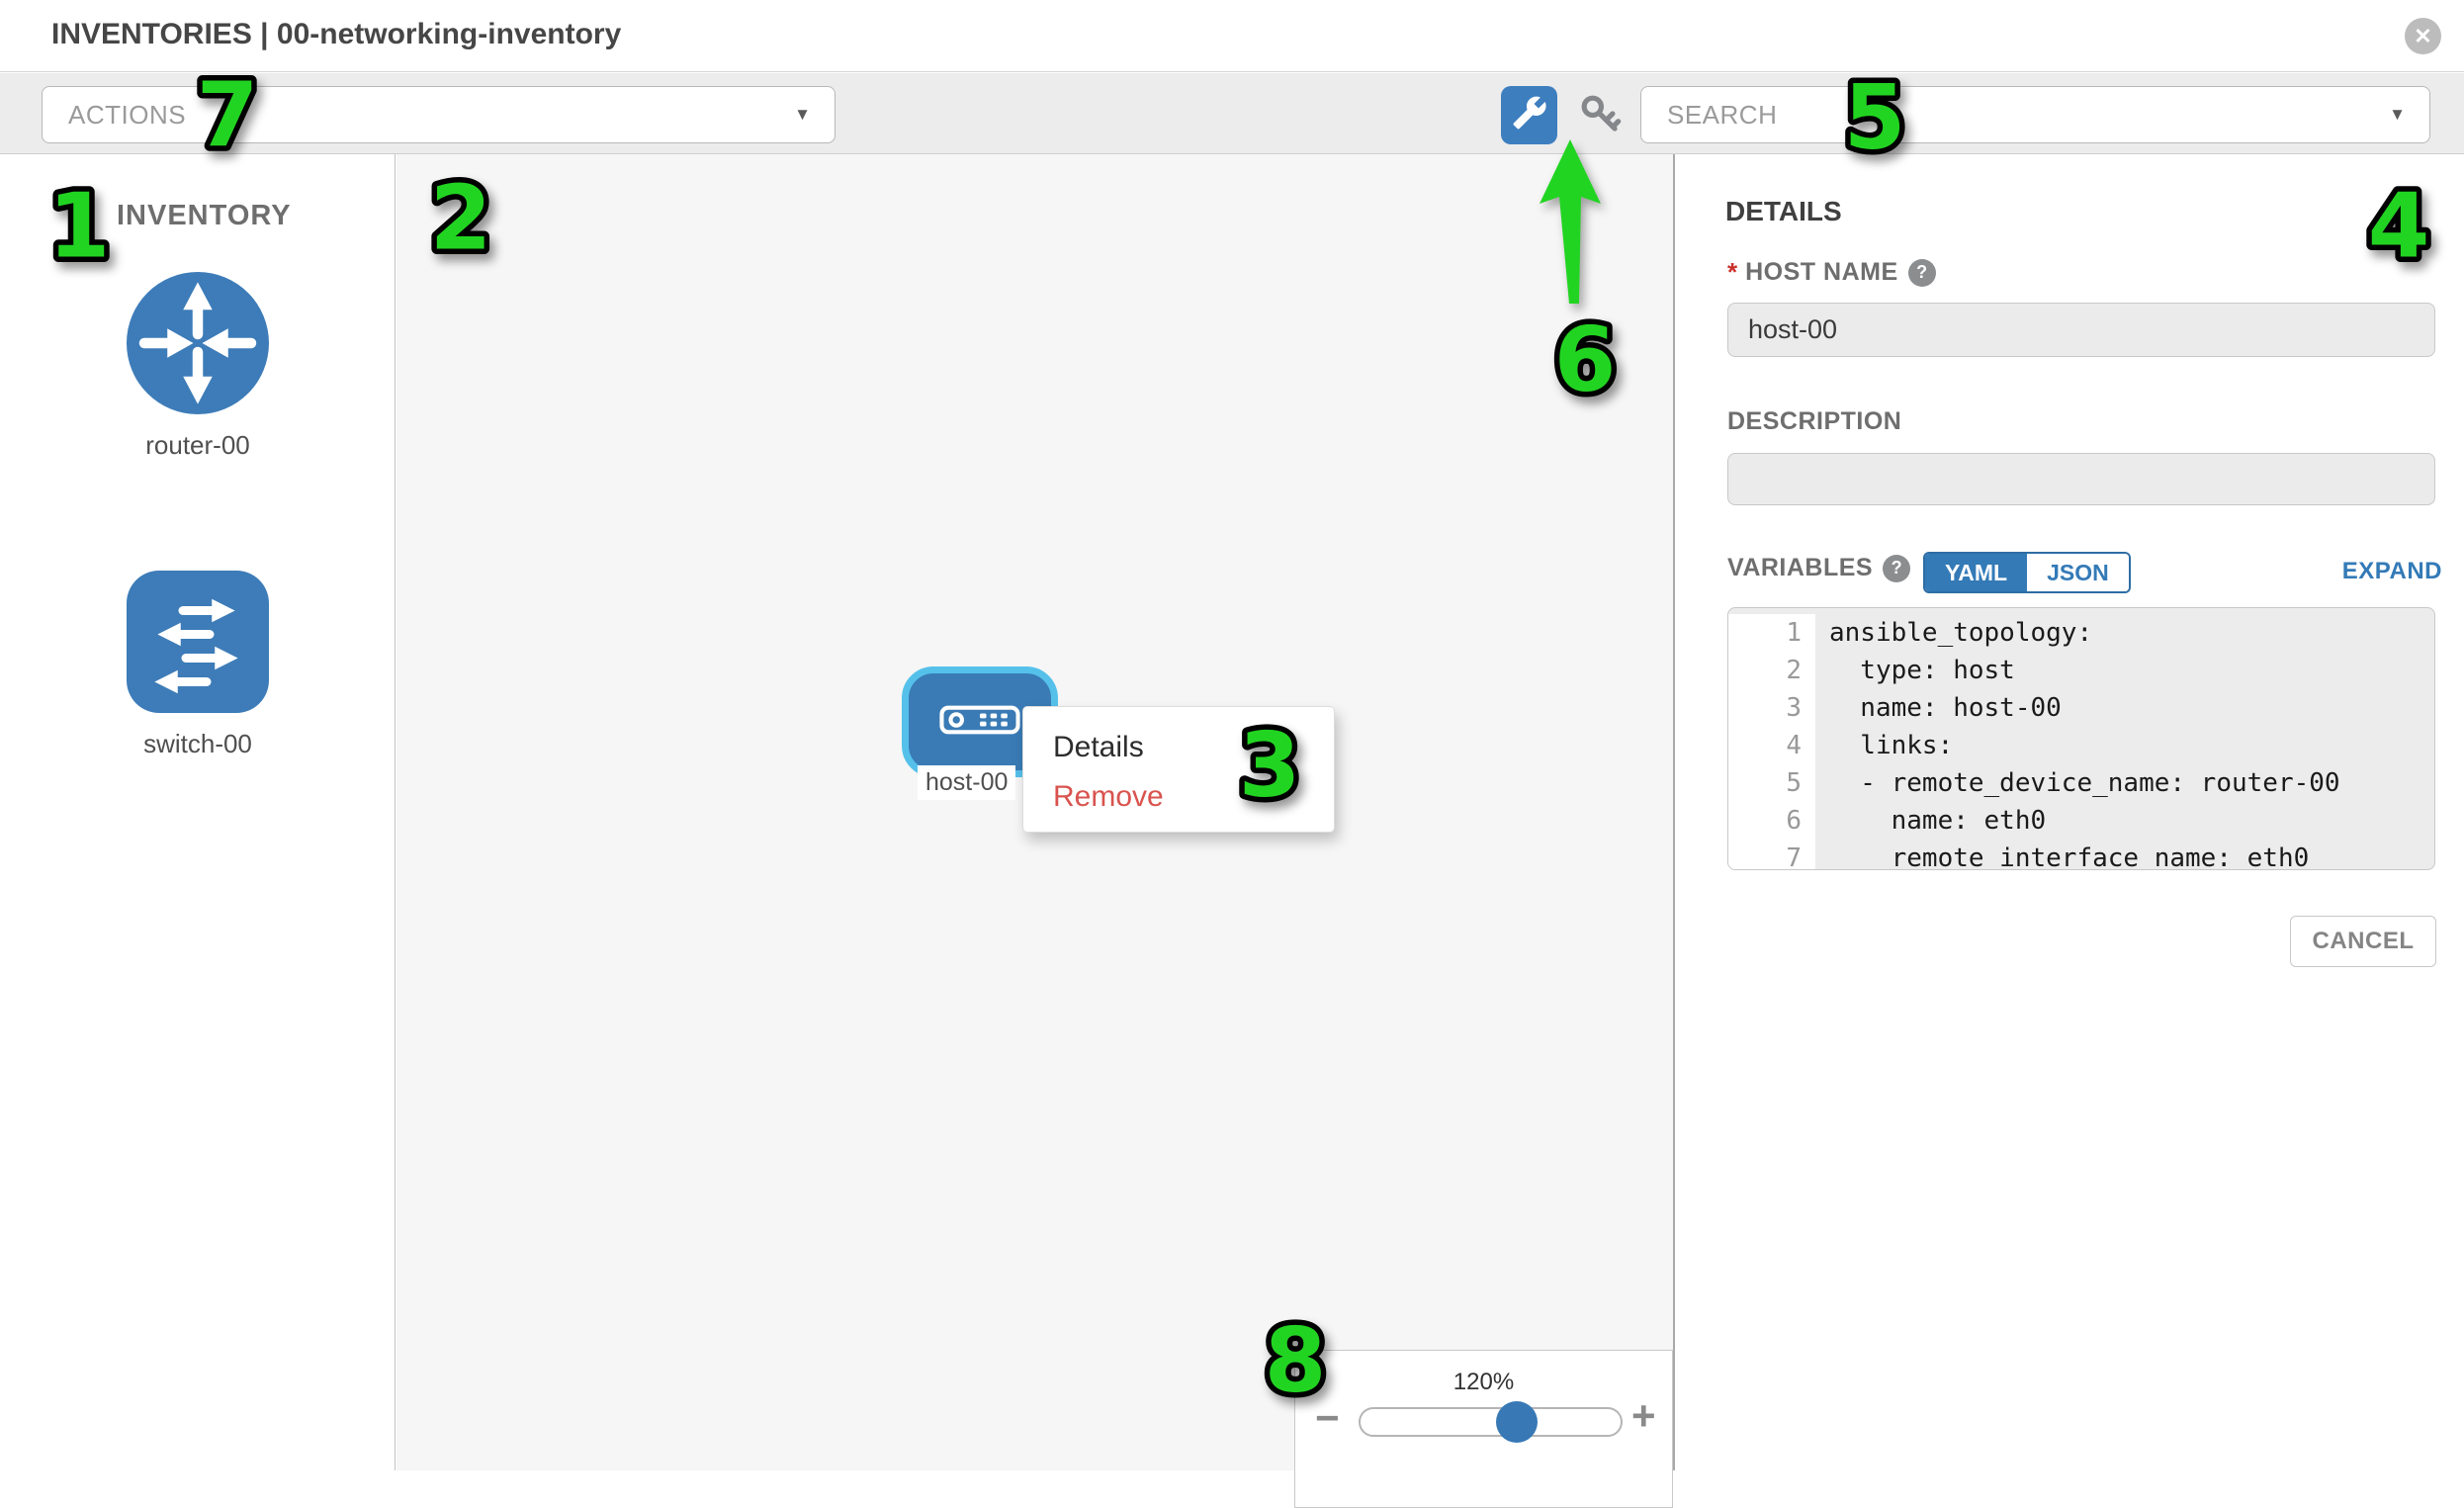 This screenshot has height=1508, width=2464. Describe the element at coordinates (1938, 821) in the screenshot. I see `line-text: name: eth0` at that location.